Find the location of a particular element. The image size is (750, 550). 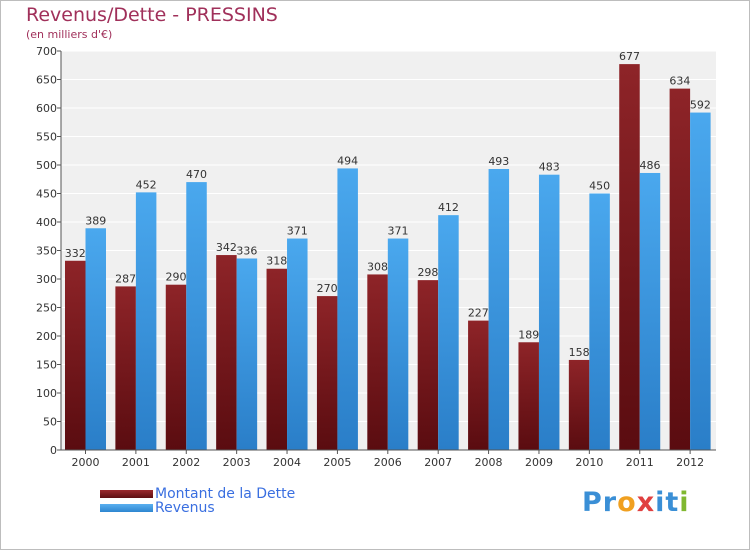

x-tick-label: 2002 is located at coordinates (186, 462).